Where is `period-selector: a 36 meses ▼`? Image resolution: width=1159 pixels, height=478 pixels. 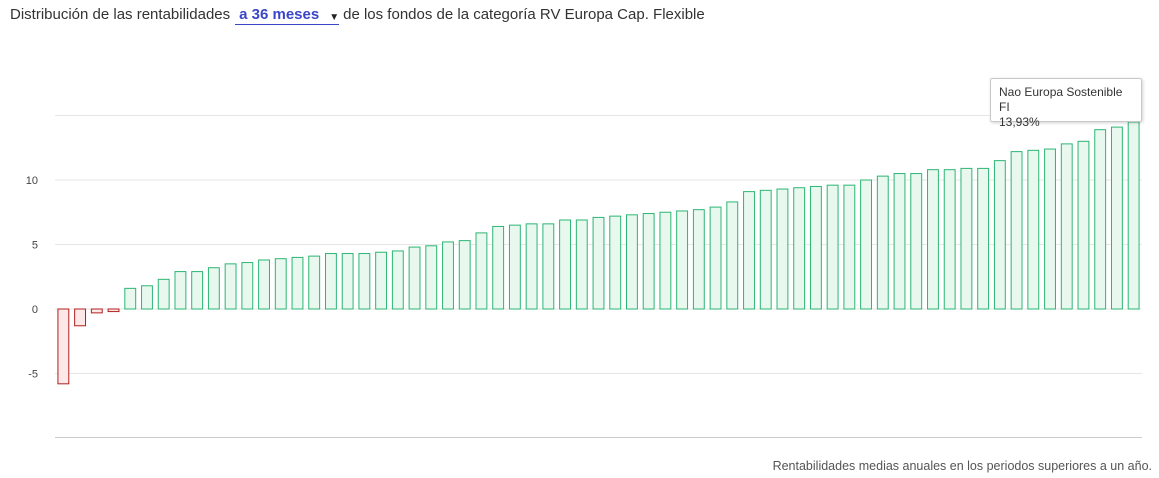
period-selector: a 36 meses ▼ is located at coordinates (287, 15).